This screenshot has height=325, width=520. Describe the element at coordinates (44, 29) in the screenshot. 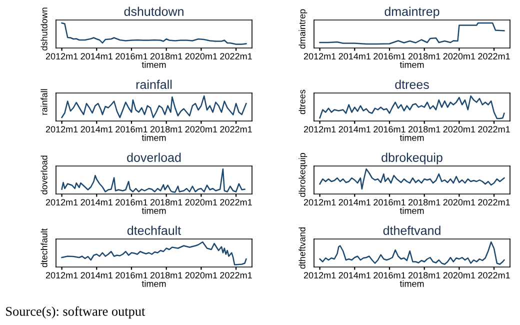

I see `y-axis-title: dshutdown` at that location.